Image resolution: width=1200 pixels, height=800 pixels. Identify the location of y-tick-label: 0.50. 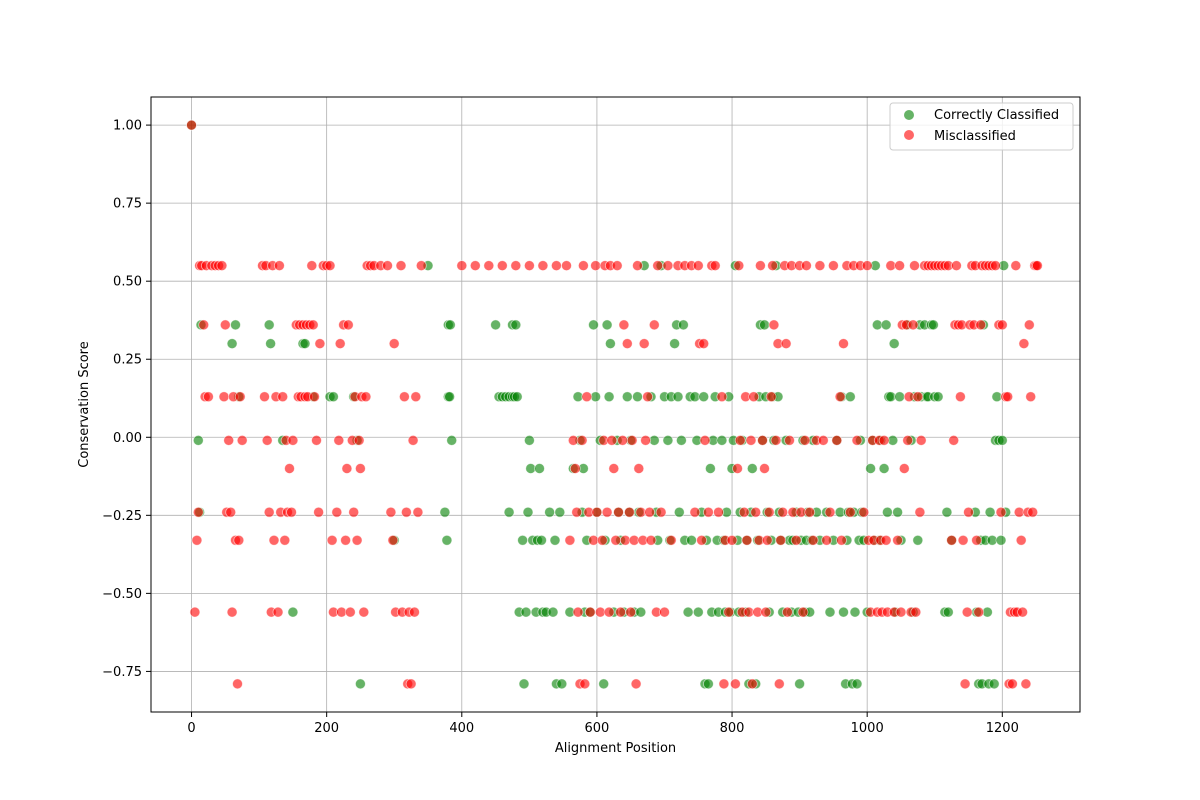
(127, 282).